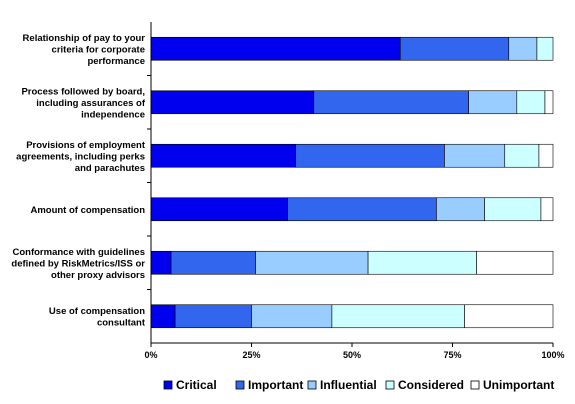  What do you see at coordinates (150, 355) in the screenshot?
I see `x-tick-label: 0%` at bounding box center [150, 355].